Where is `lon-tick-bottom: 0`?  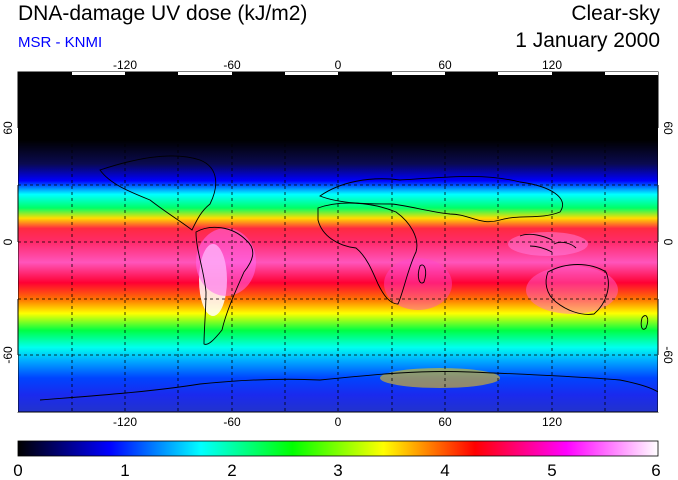 lon-tick-bottom: 0 is located at coordinates (338, 422).